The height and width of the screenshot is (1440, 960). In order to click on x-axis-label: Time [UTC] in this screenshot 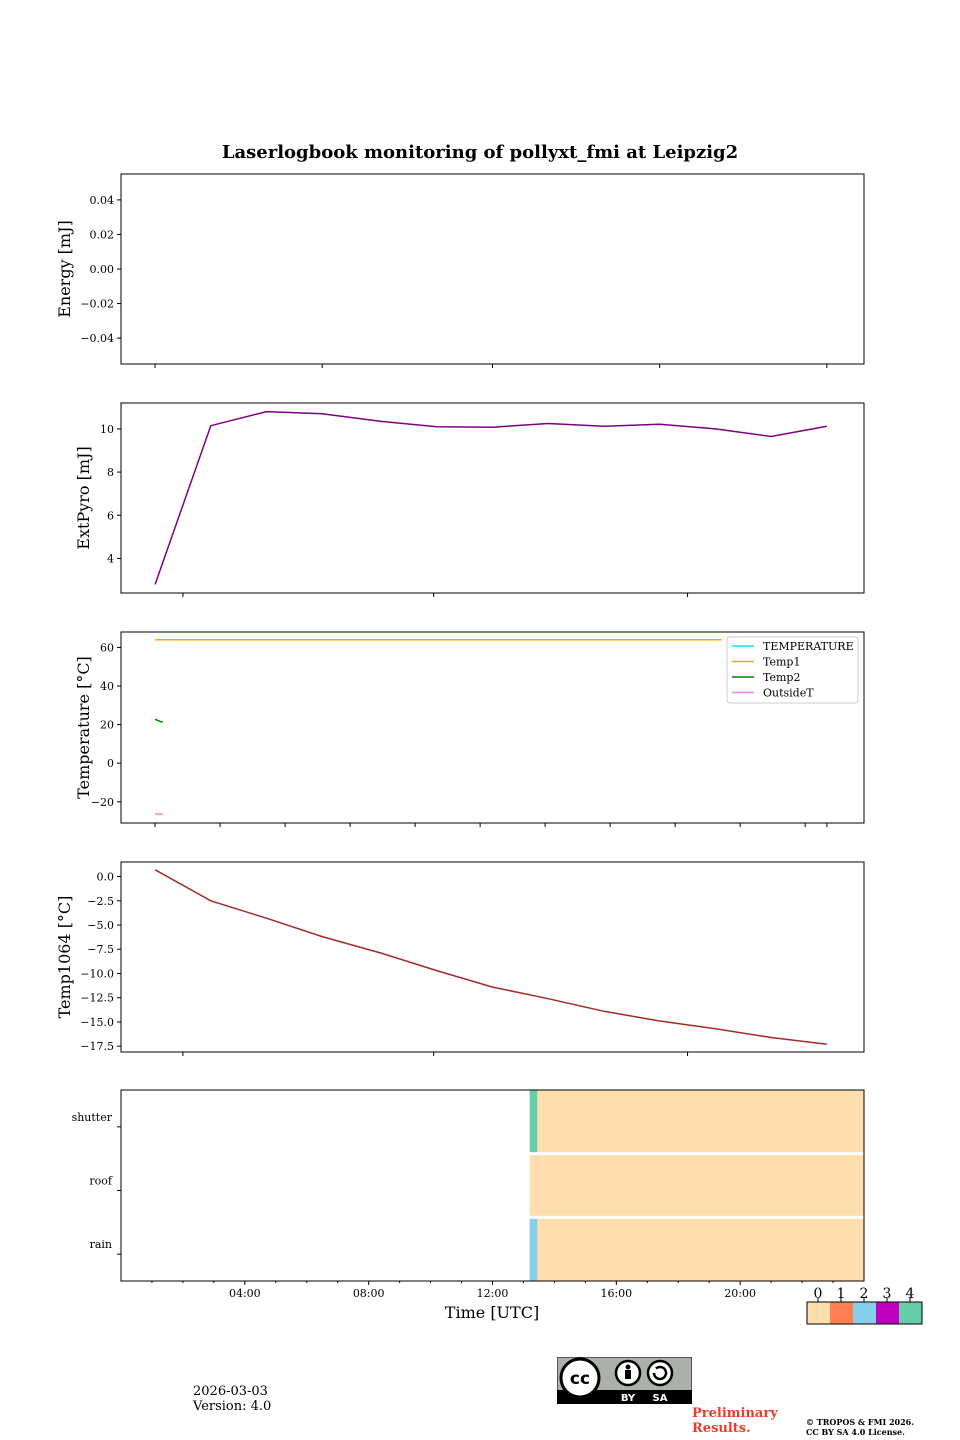, I will do `click(492, 1312)`.